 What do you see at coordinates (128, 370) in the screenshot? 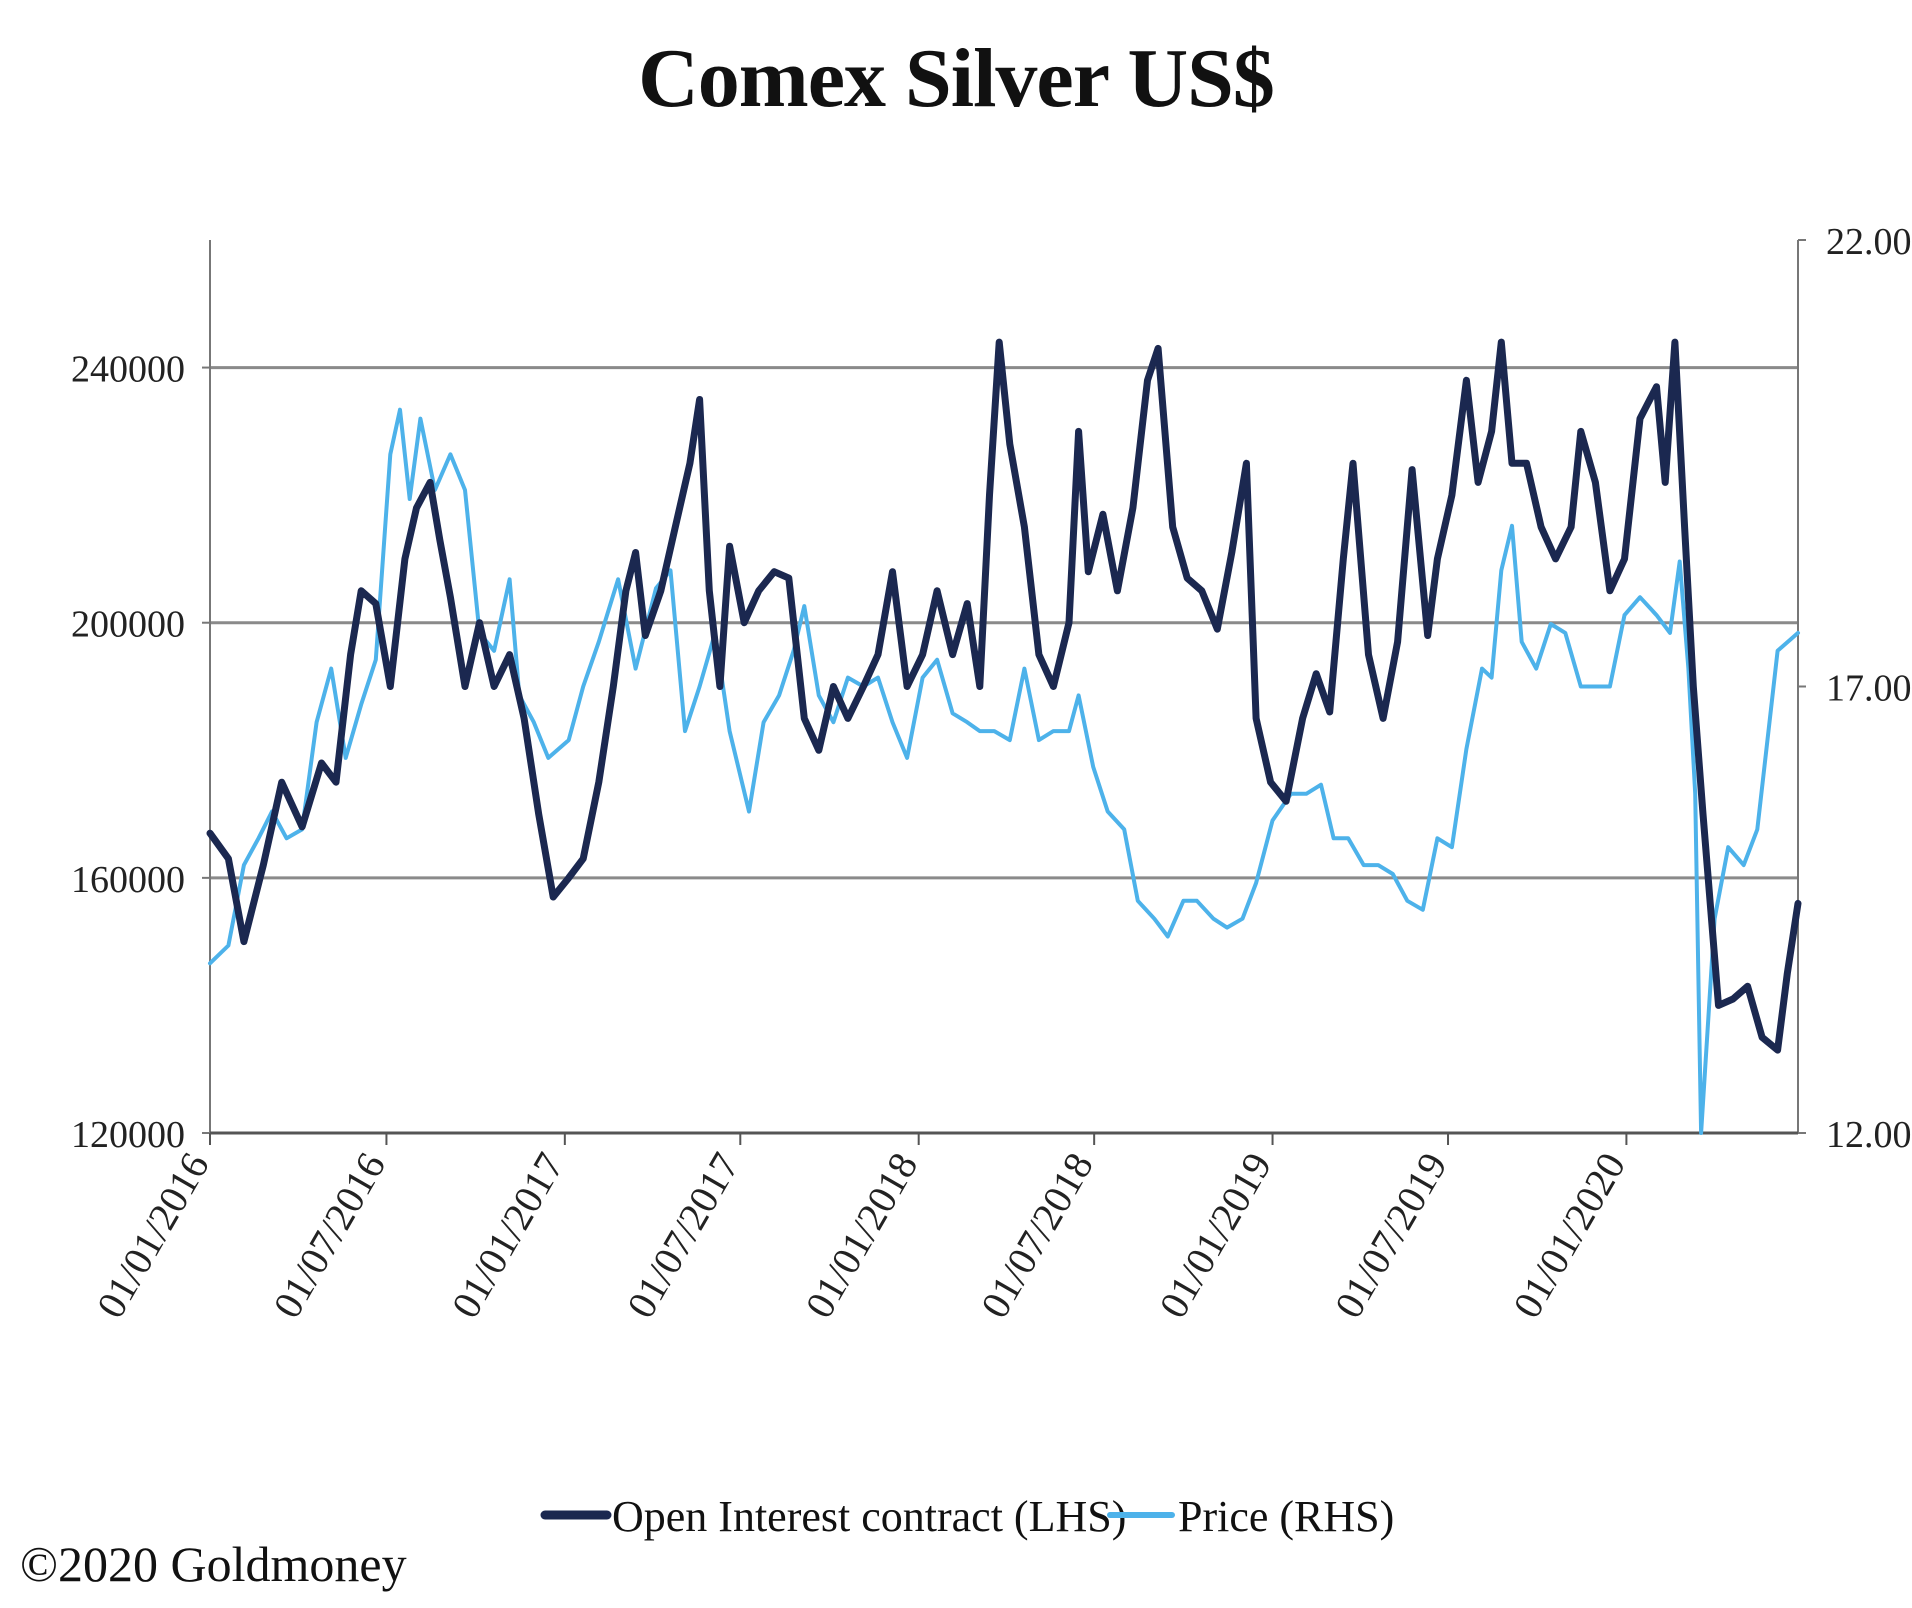
I see `left-tick-label: 240000` at bounding box center [128, 370].